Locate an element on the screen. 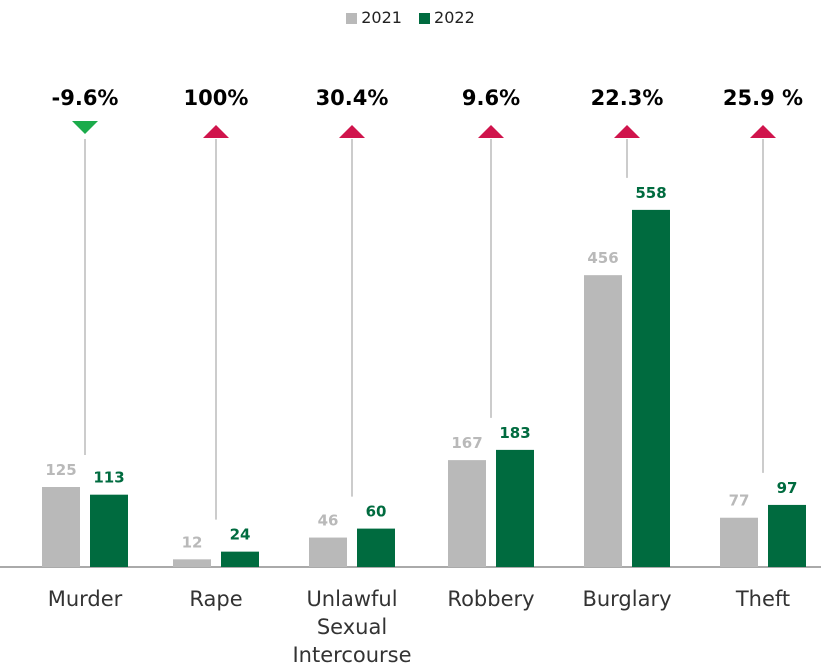  value-label-2022-4: 558 is located at coordinates (650, 193).